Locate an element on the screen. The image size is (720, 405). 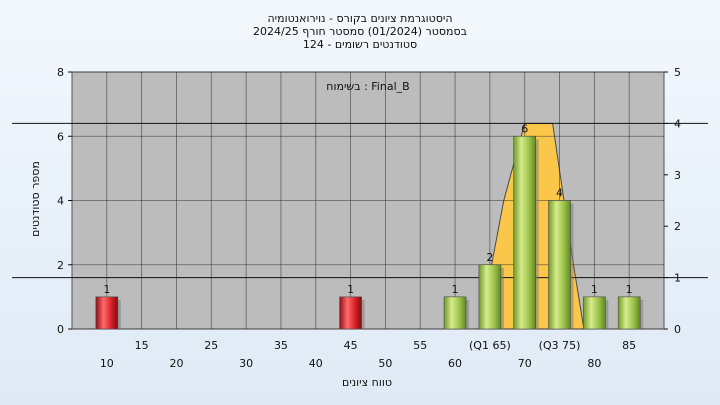
y2-tick-label: 3 is located at coordinates (677, 175).